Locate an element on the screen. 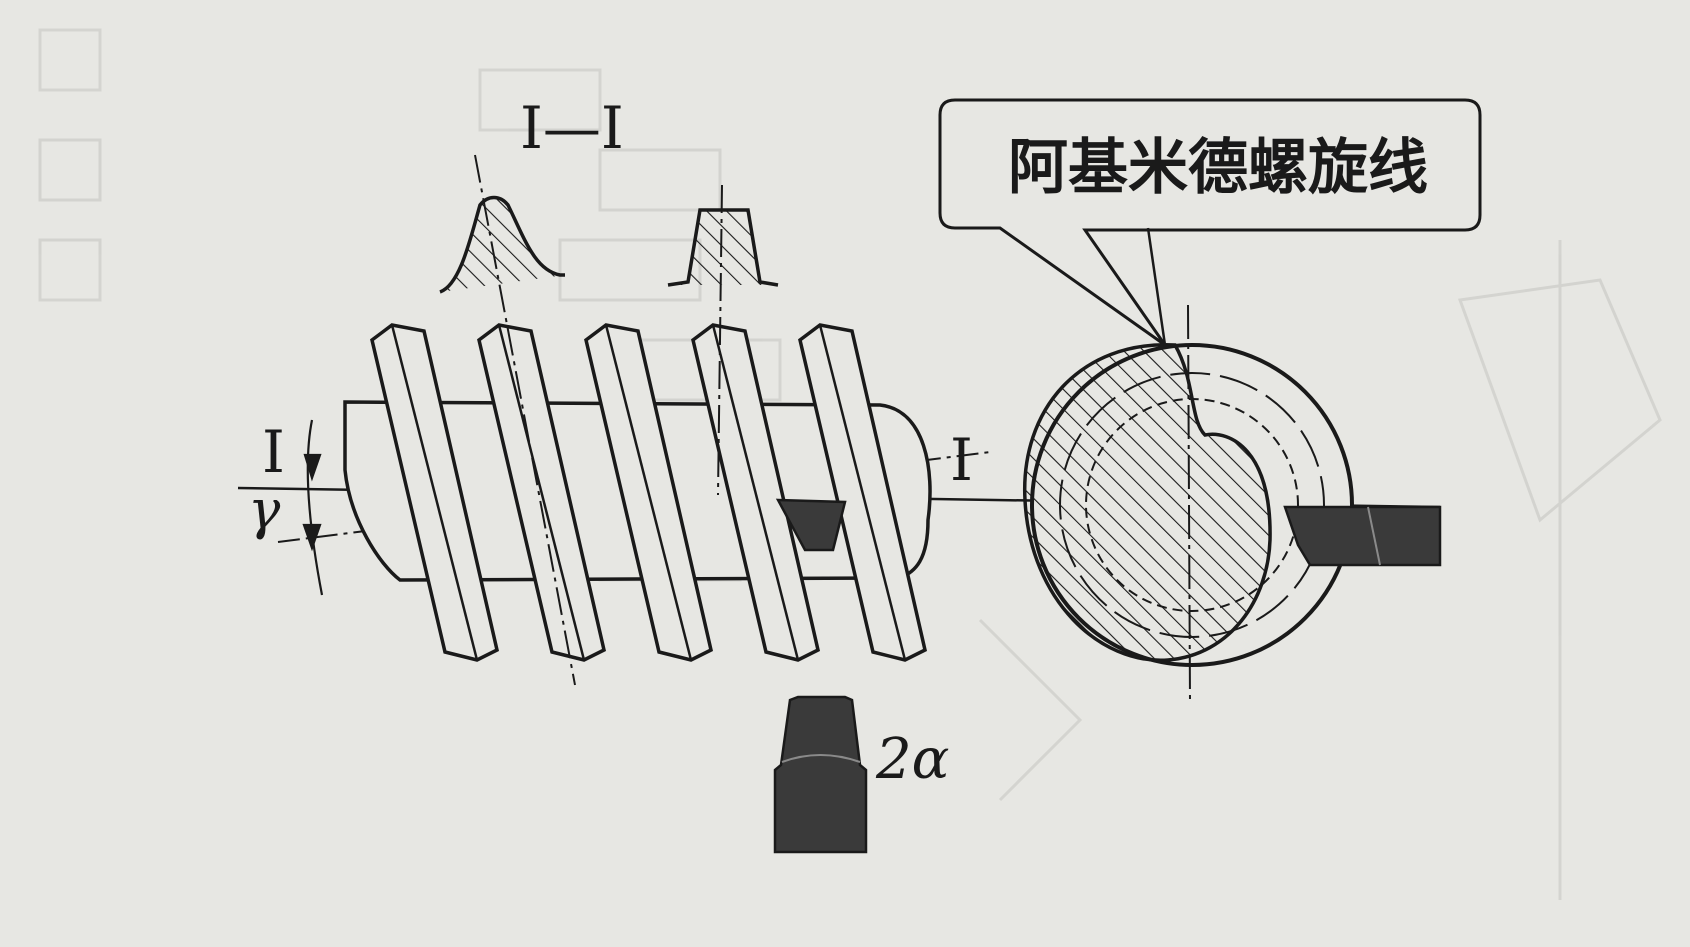 The width and height of the screenshot is (1690, 947). archimedes-spiral-section is located at coordinates (1147, 502).